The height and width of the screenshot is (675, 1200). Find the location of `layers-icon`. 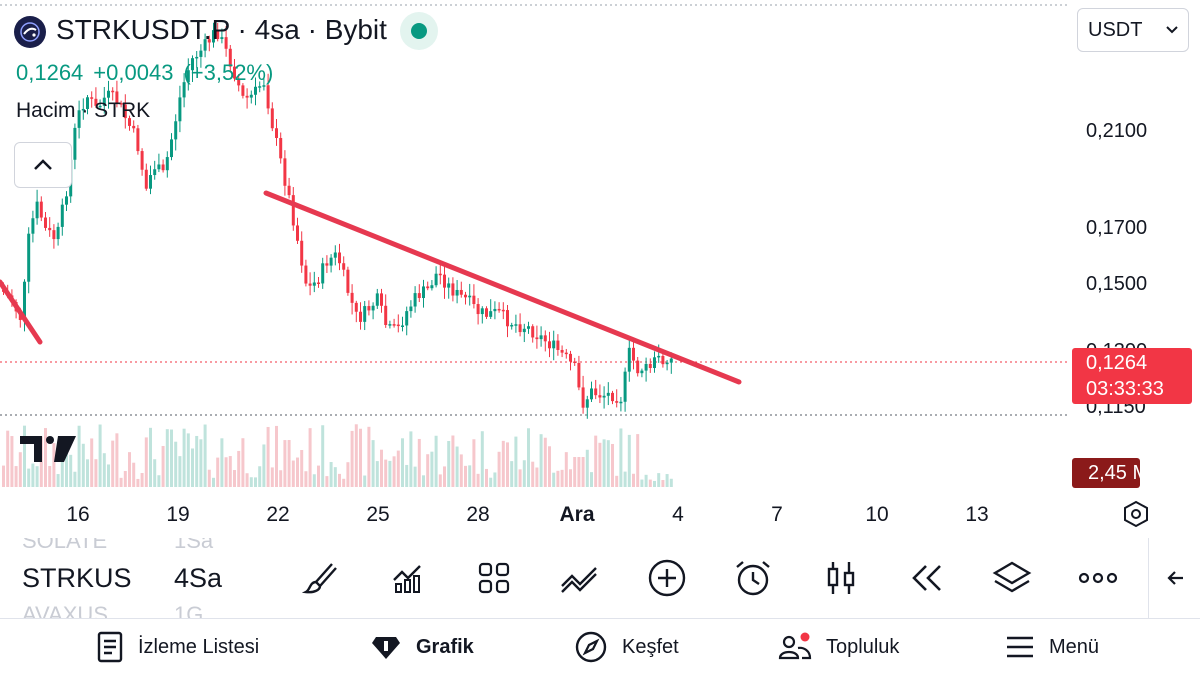

layers-icon is located at coordinates (1012, 577).